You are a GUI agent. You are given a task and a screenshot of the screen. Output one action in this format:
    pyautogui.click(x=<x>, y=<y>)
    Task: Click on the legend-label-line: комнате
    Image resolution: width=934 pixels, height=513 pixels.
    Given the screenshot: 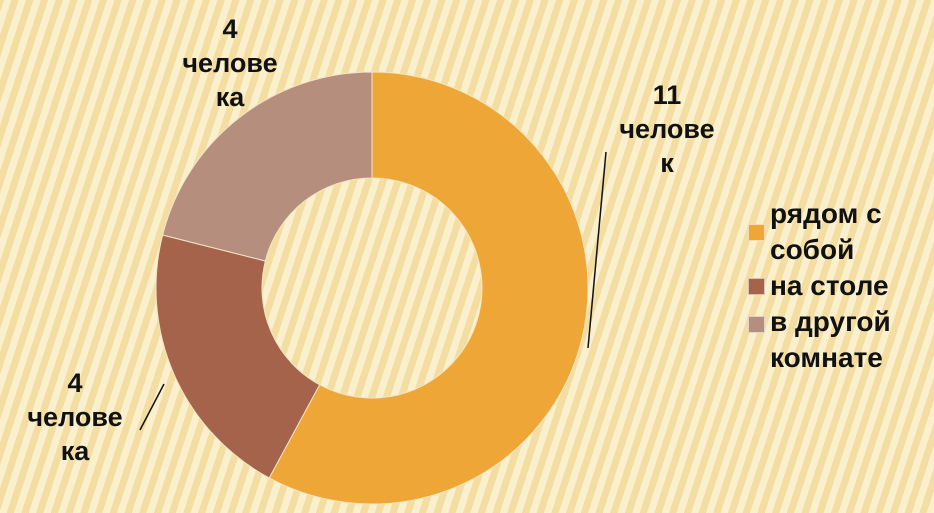 What is the action you would take?
    pyautogui.click(x=826, y=357)
    